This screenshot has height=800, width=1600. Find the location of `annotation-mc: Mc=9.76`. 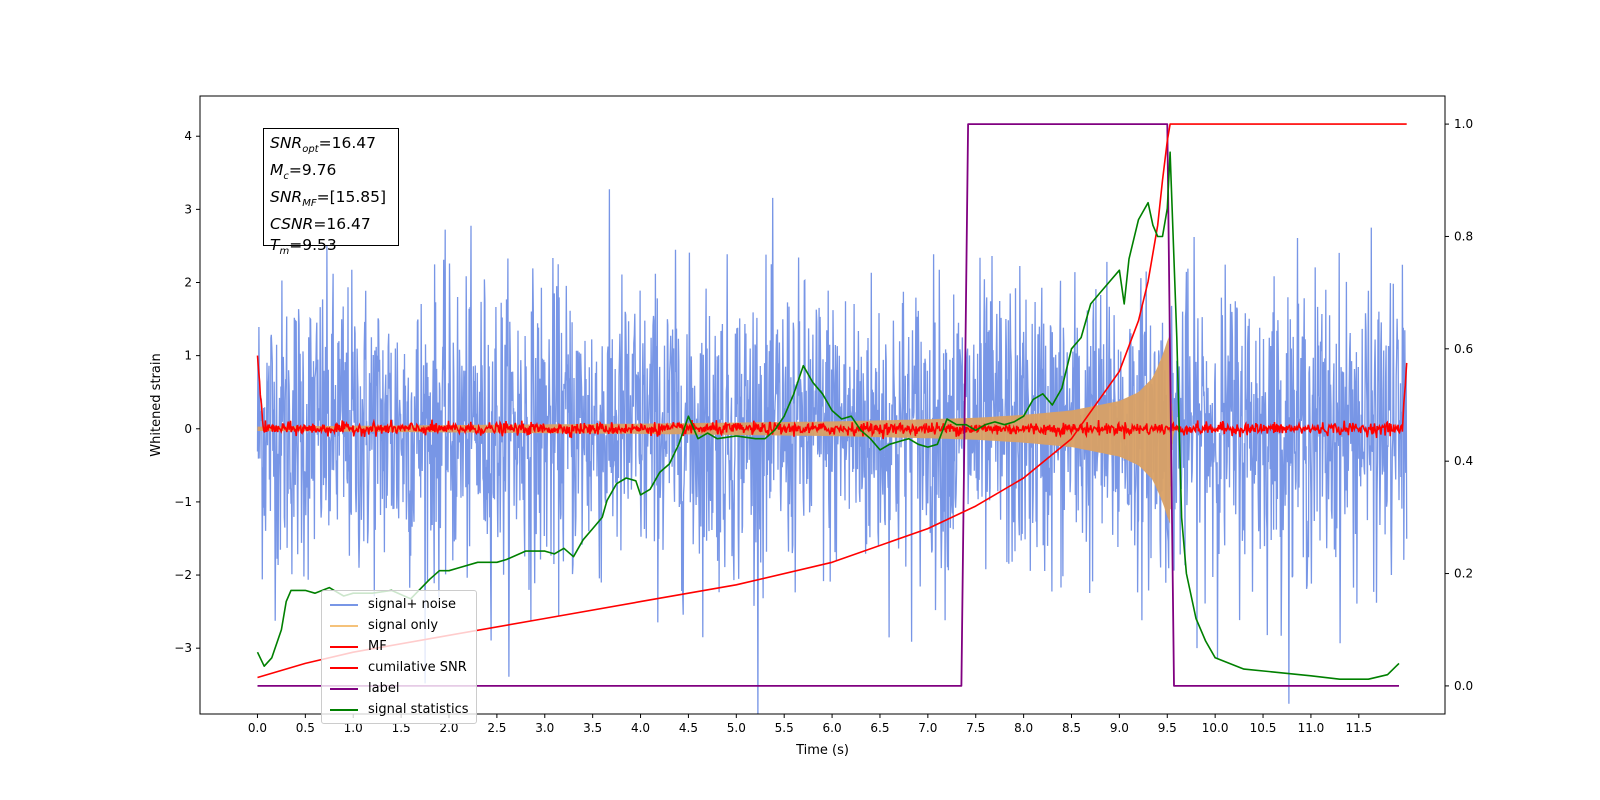

annotation-mc: Mc=9.76 is located at coordinates (303, 172).